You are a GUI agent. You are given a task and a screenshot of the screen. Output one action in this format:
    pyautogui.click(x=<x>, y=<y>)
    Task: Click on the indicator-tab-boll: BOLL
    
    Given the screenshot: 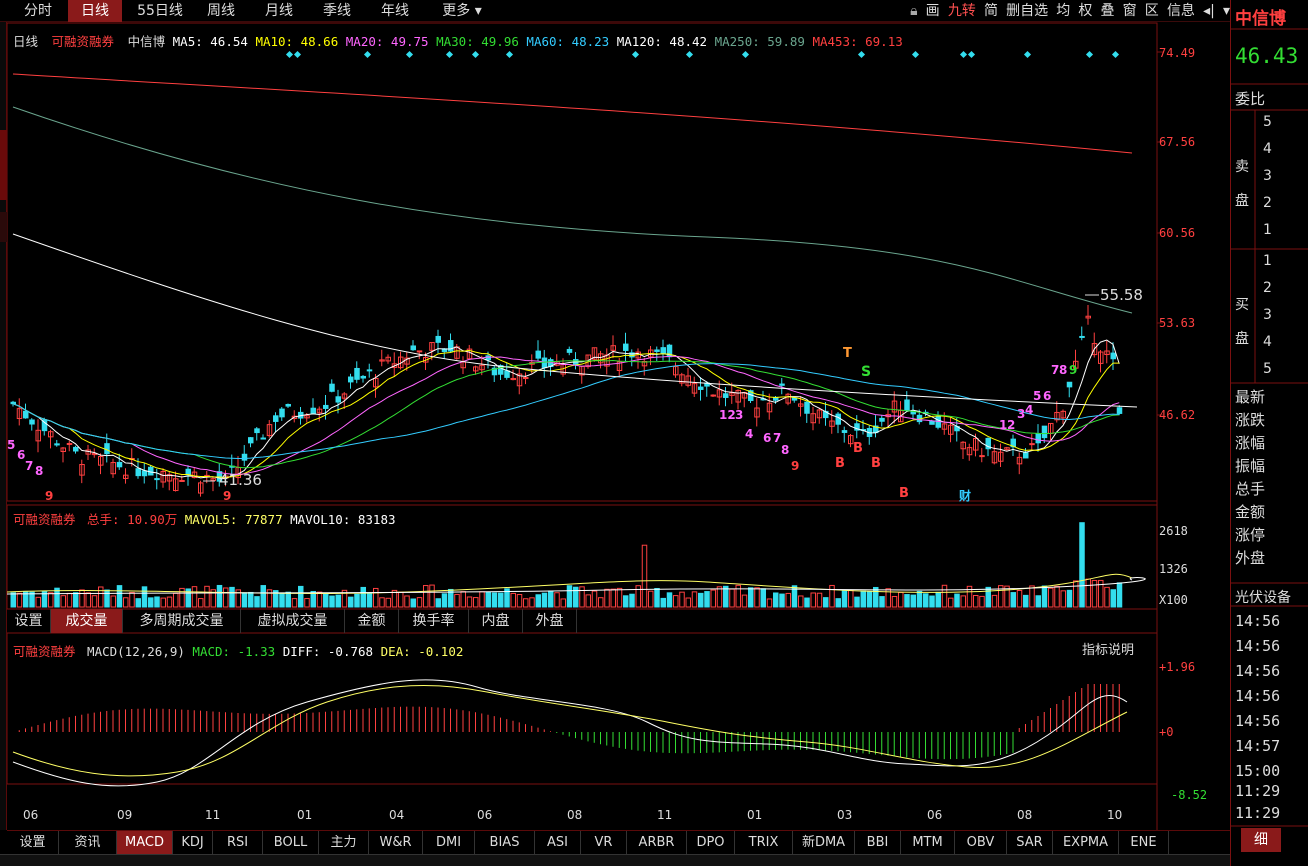 What is the action you would take?
    pyautogui.click(x=291, y=843)
    